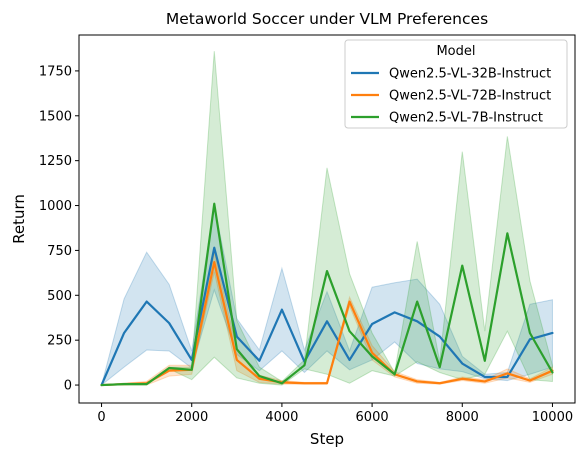 Image resolution: width=584 pixels, height=459 pixels. Describe the element at coordinates (455, 51) in the screenshot. I see `legend-title: Model` at that location.